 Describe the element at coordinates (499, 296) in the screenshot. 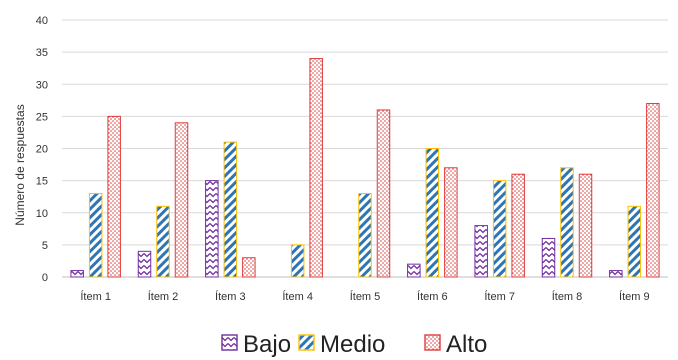

I see `x-tick-label: Ítem 7` at that location.